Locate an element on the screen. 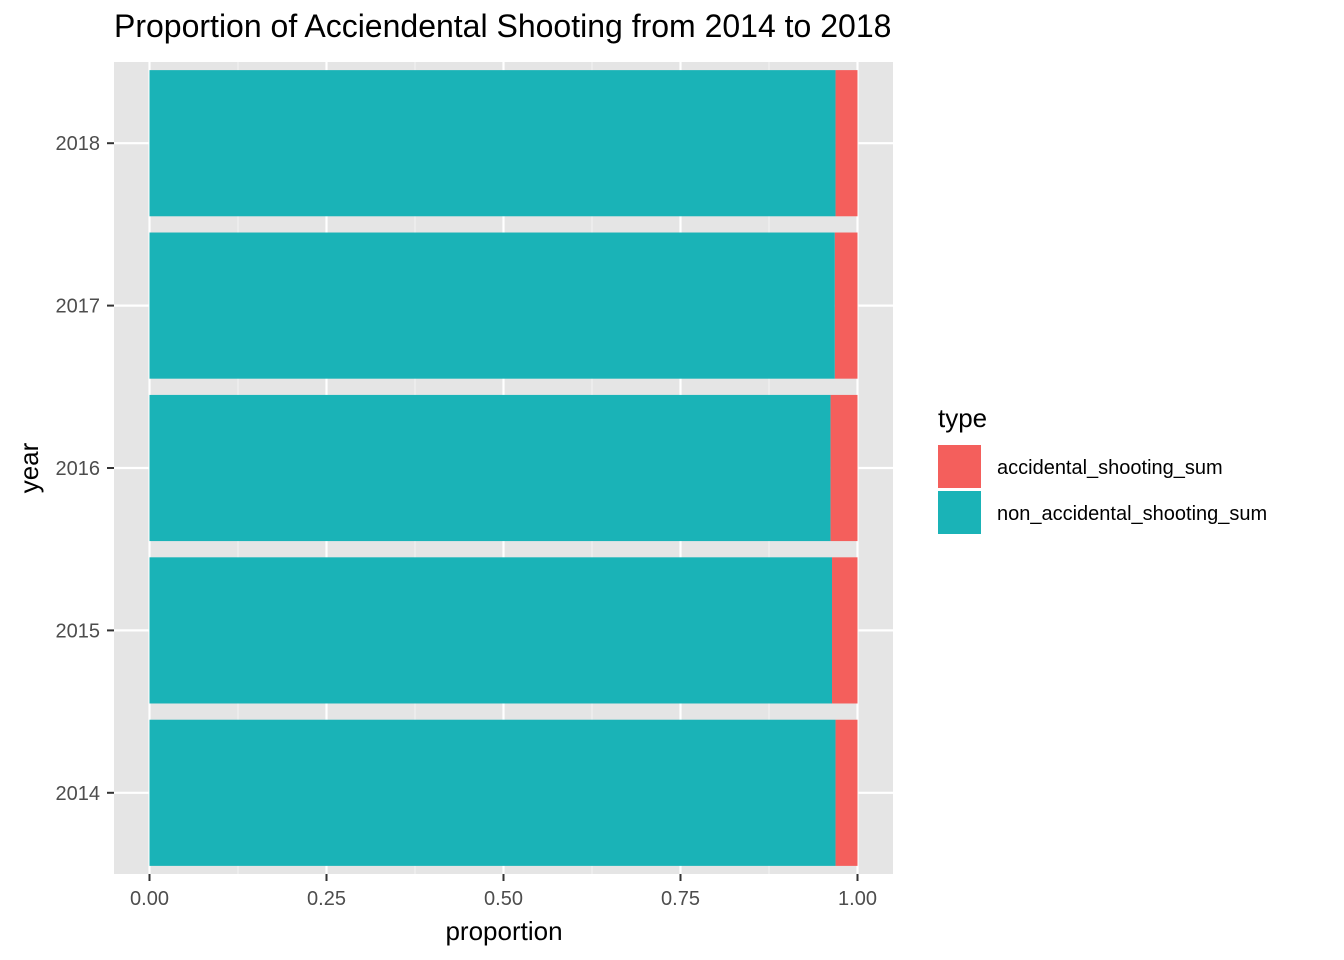 The width and height of the screenshot is (1344, 960). x-tick-label: 0.50 is located at coordinates (503, 899).